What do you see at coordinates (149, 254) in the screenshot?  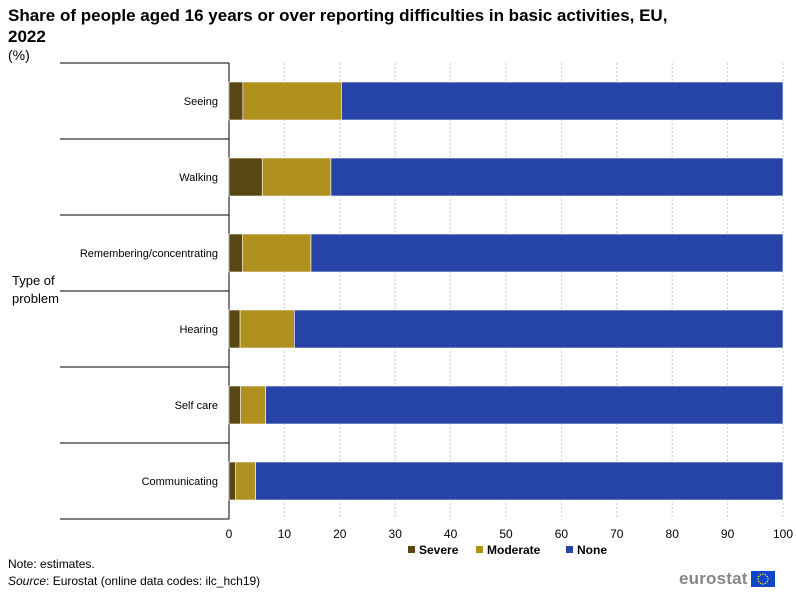 I see `category-label: Remembering/concentrating` at bounding box center [149, 254].